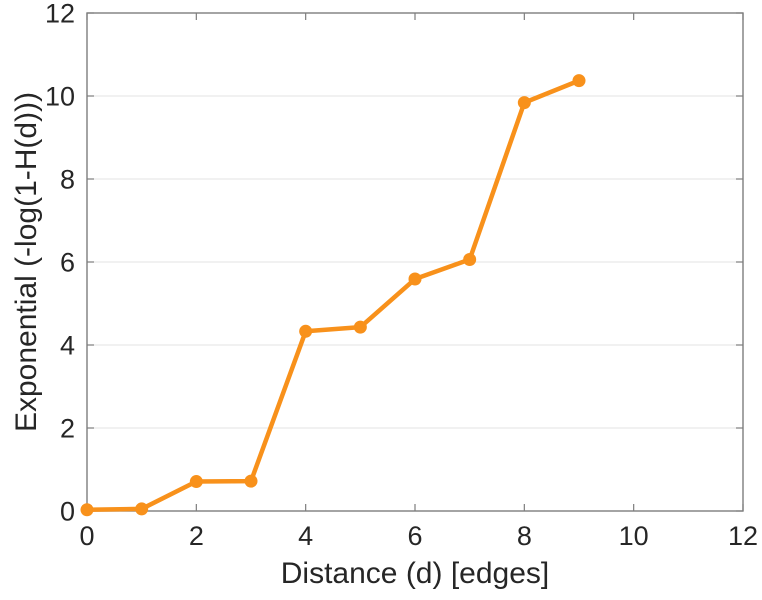 This screenshot has height=600, width=762. What do you see at coordinates (415, 573) in the screenshot?
I see `x-axis-label: Distance (d) [edges]` at bounding box center [415, 573].